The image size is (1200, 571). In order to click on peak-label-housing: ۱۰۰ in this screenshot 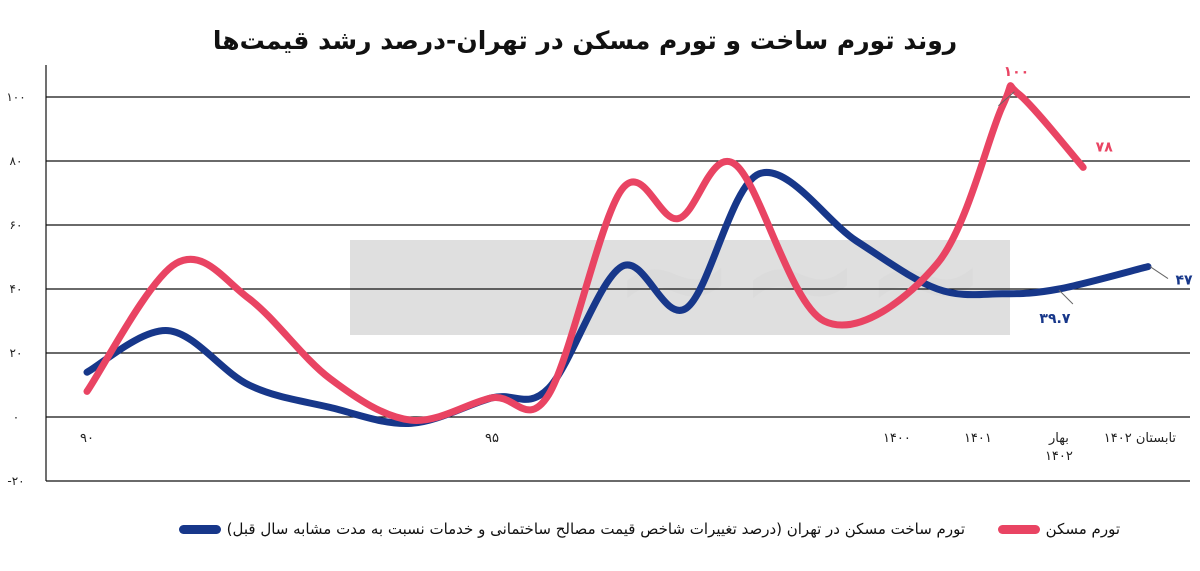, I will do `click(1017, 72)`.